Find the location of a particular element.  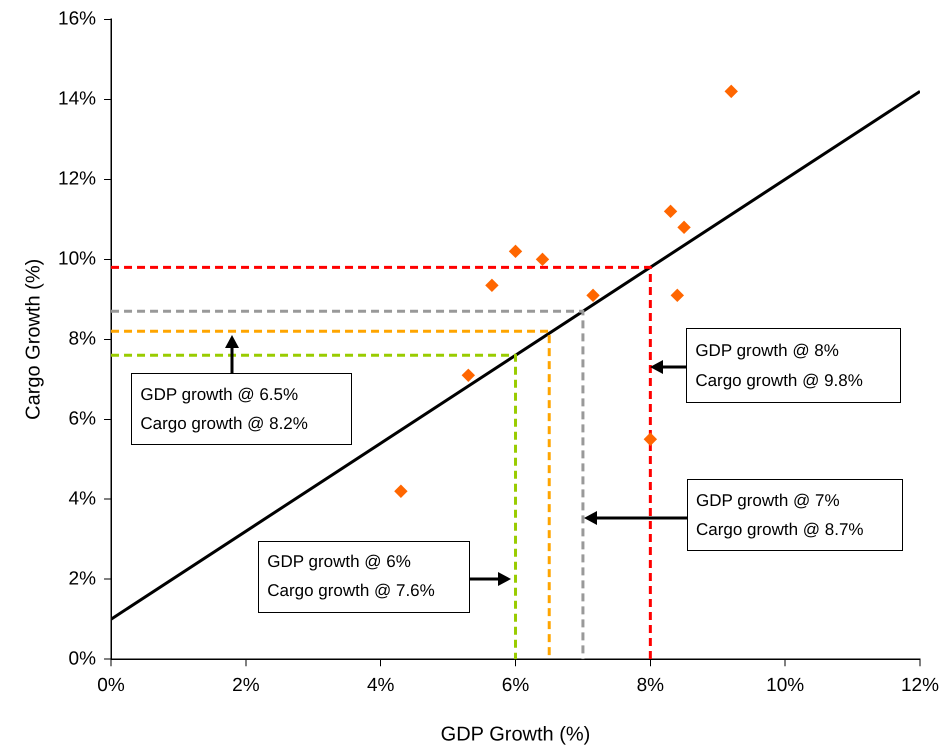

y-tick-label: 12% is located at coordinates (77, 179).